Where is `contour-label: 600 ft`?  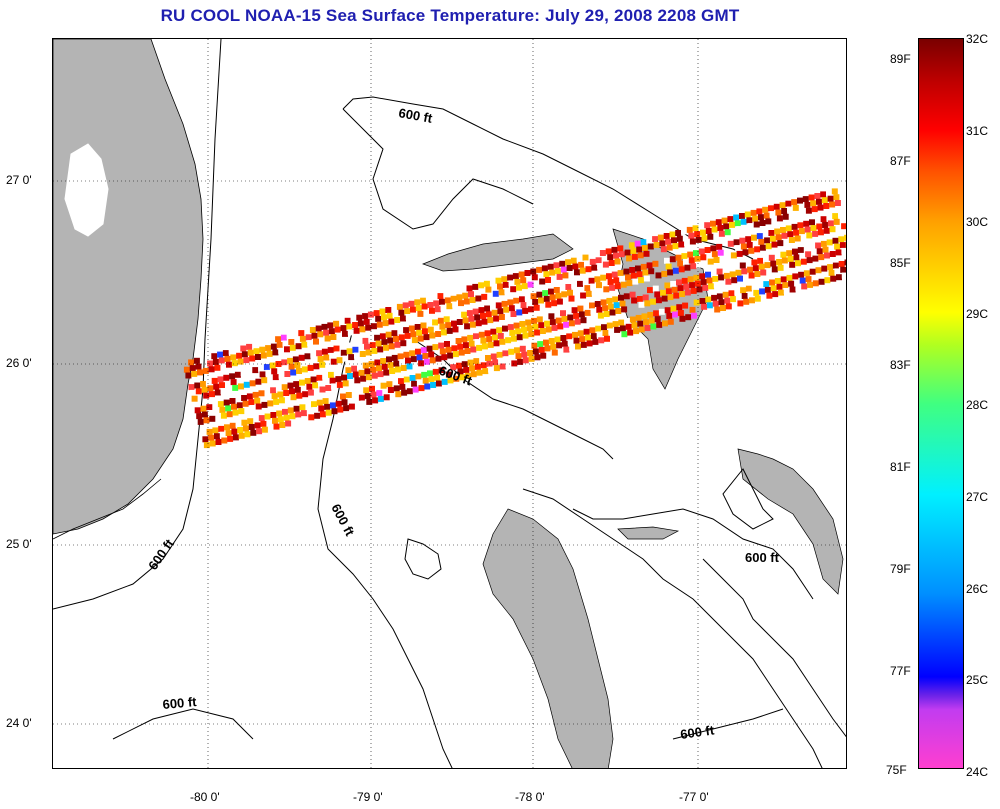 contour-label: 600 ft is located at coordinates (180, 703).